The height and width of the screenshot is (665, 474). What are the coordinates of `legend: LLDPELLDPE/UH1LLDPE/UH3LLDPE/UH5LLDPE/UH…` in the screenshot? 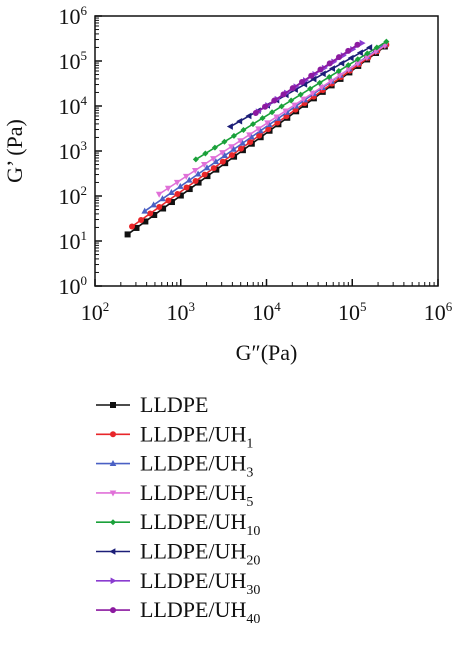 It's located at (178, 509).